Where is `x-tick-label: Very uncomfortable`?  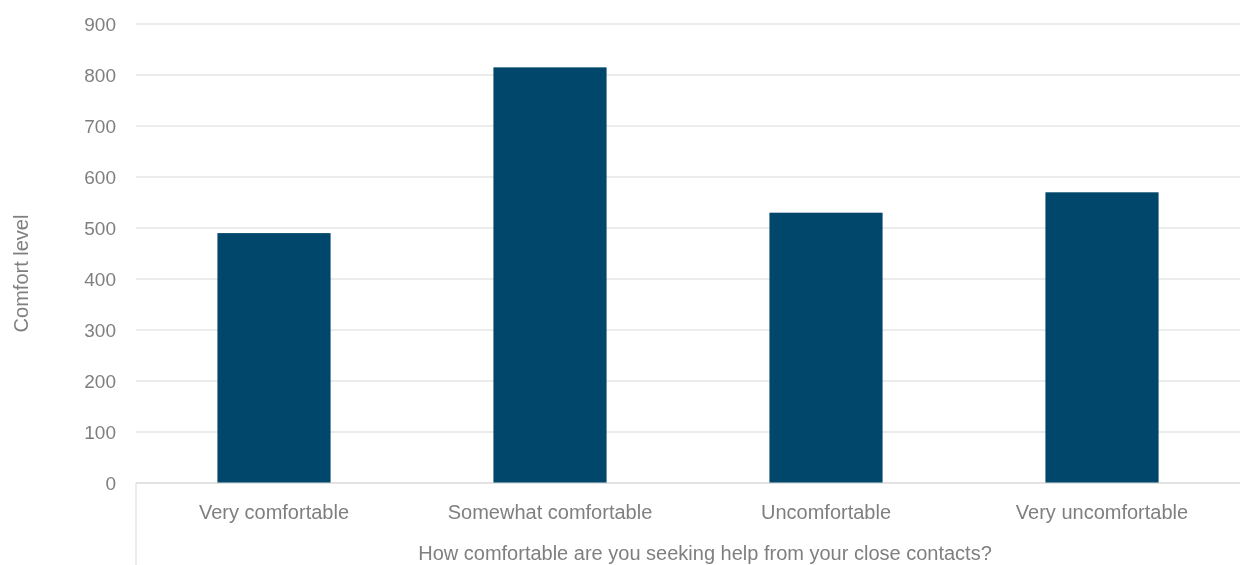
x-tick-label: Very uncomfortable is located at coordinates (1102, 512).